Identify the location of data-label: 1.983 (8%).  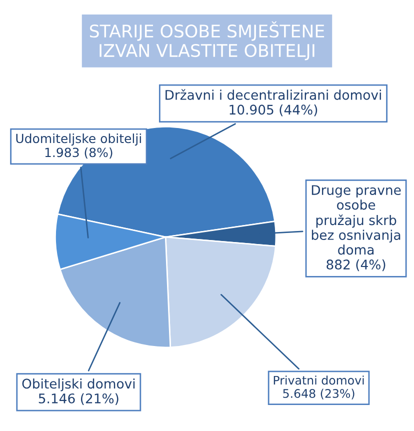
(78, 153).